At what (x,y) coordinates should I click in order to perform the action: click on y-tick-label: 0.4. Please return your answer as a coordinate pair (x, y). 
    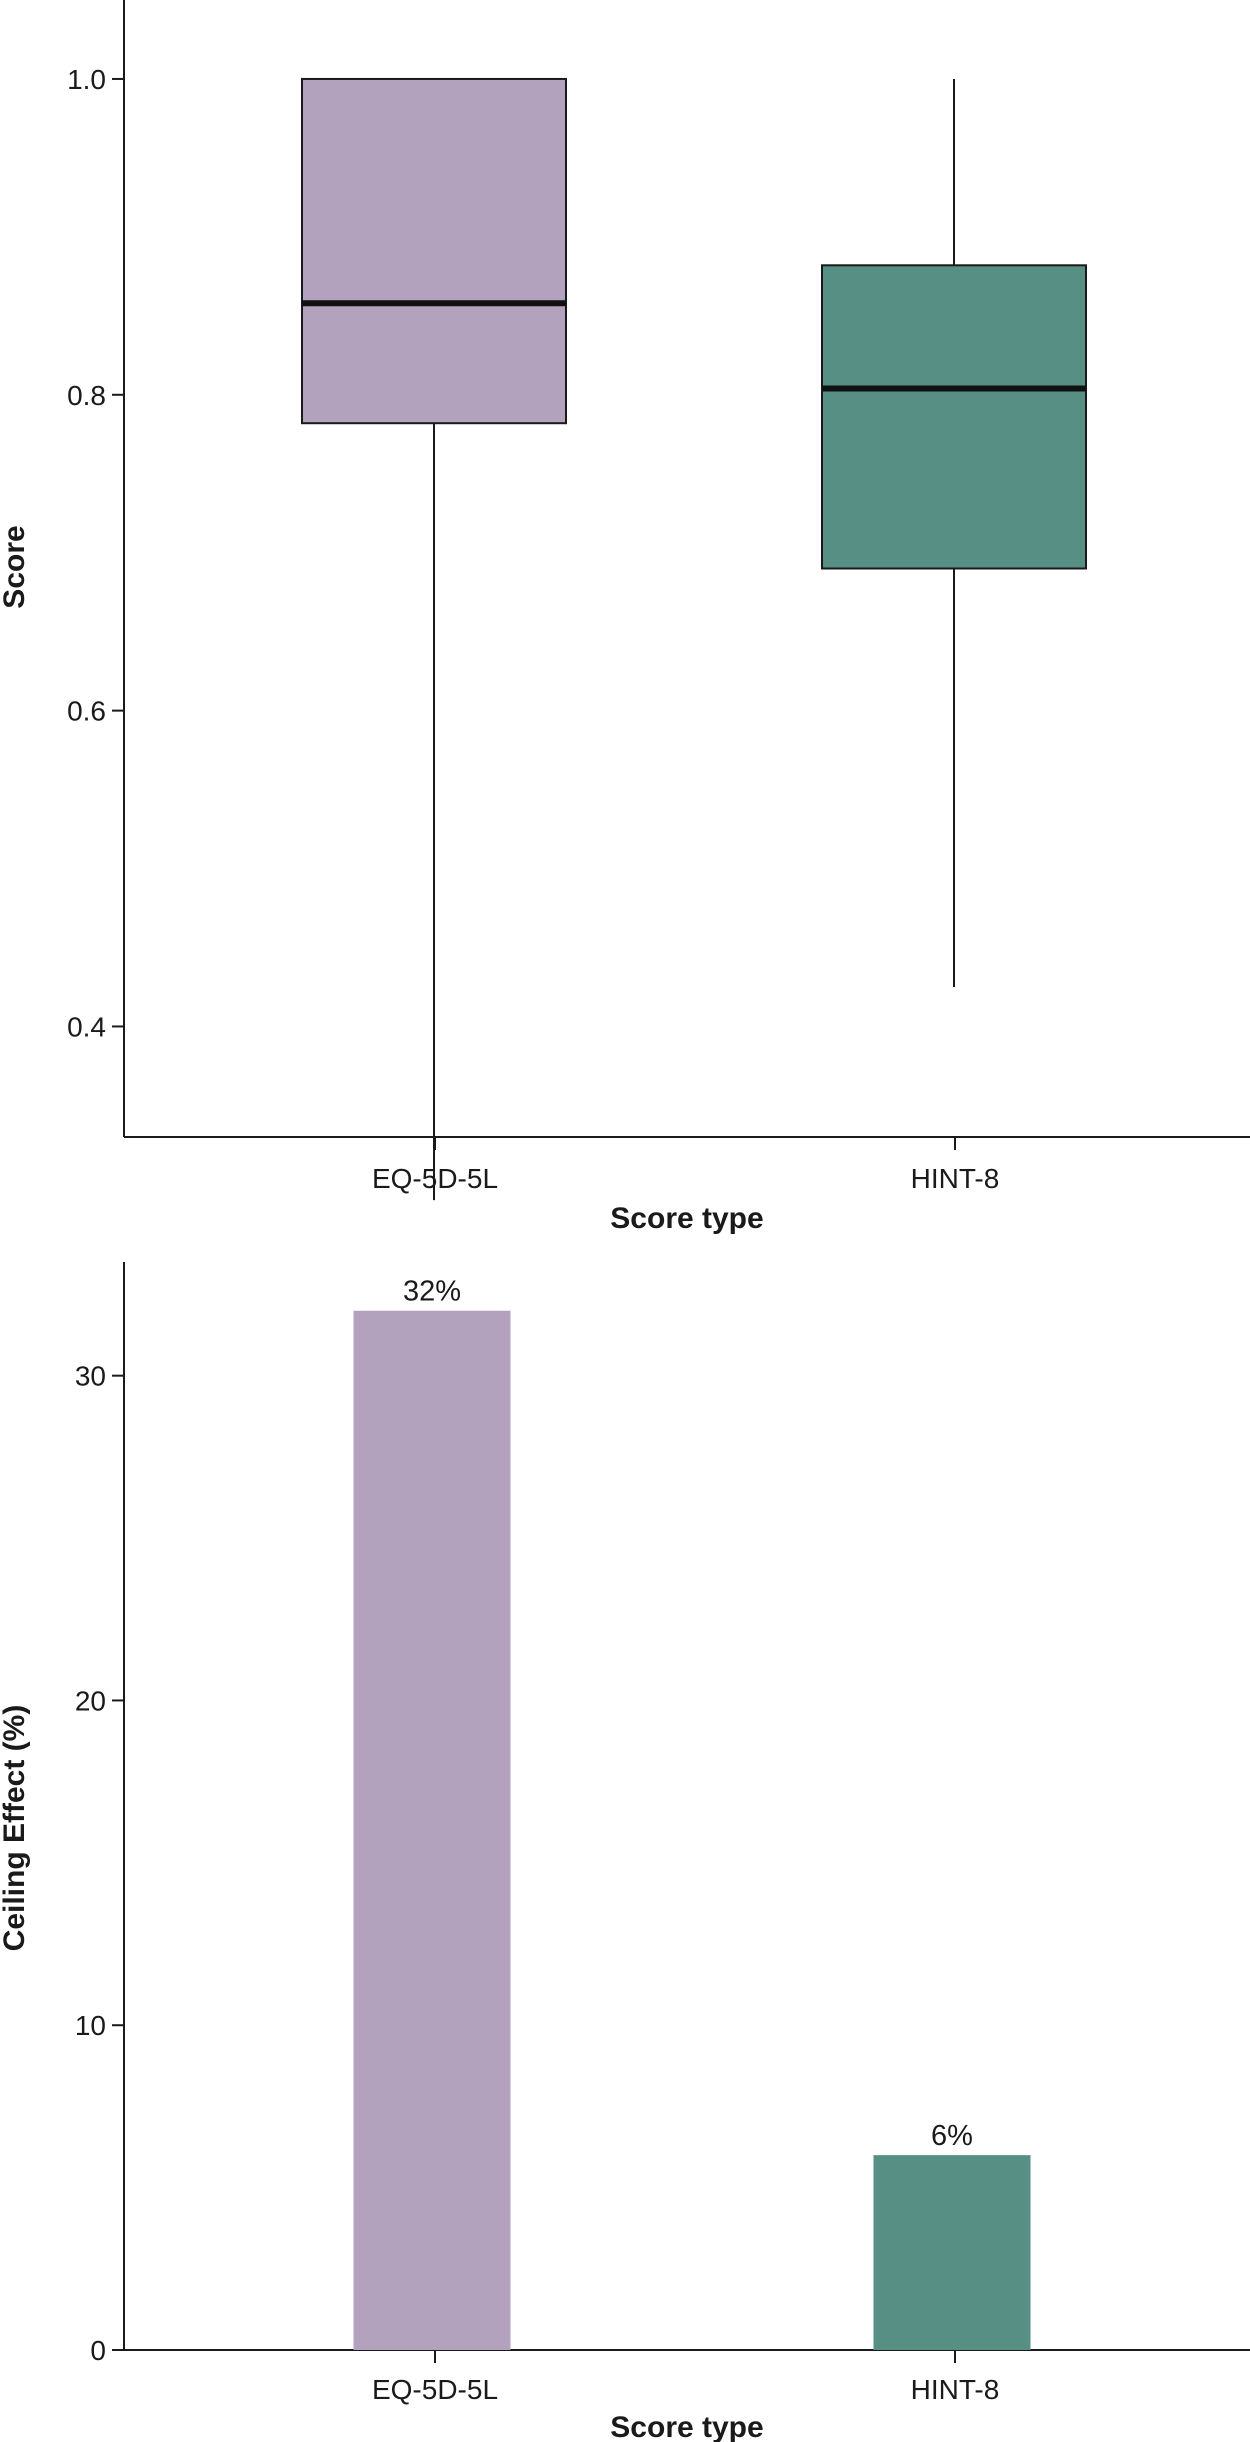
    Looking at the image, I should click on (86, 1026).